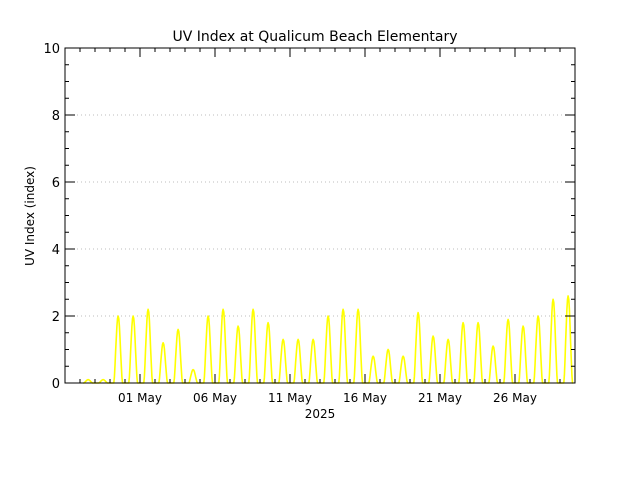 Image resolution: width=640 pixels, height=480 pixels. Describe the element at coordinates (56, 384) in the screenshot. I see `y-tick-label: 0` at that location.